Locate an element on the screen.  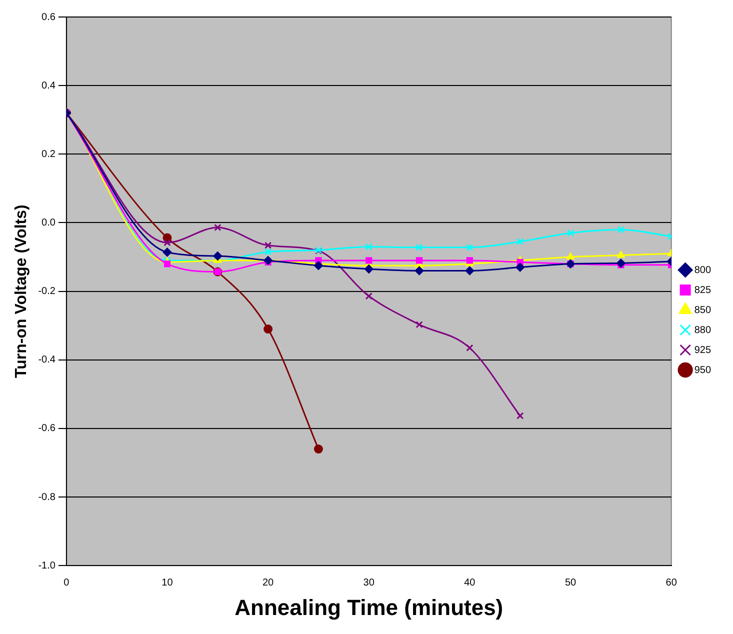
x-tick-label: 60 is located at coordinates (672, 582).